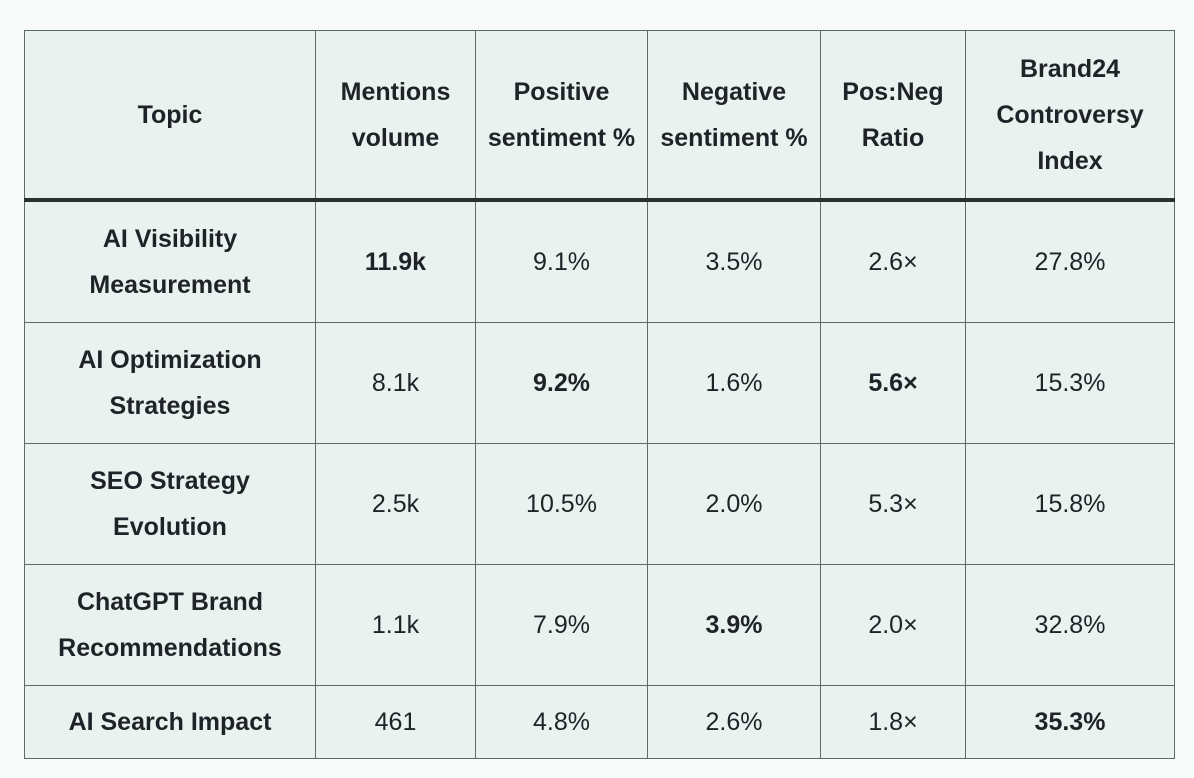 This screenshot has width=1194, height=778. What do you see at coordinates (561, 383) in the screenshot?
I see `cell-positive-sentiment: 9.2%` at bounding box center [561, 383].